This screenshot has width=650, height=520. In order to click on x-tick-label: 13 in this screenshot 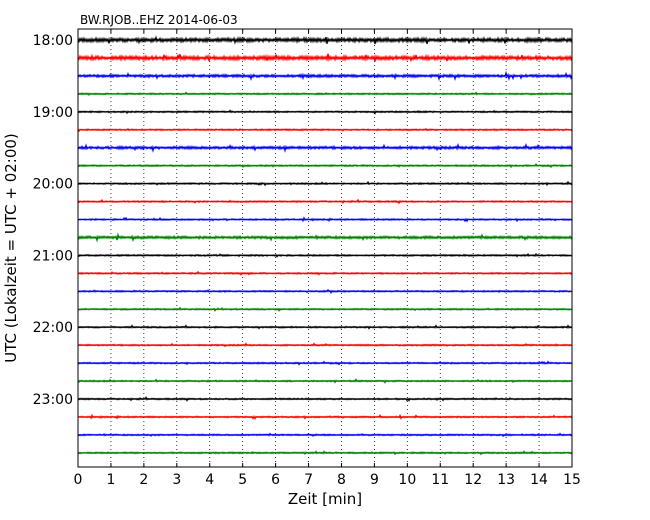, I will do `click(506, 480)`.